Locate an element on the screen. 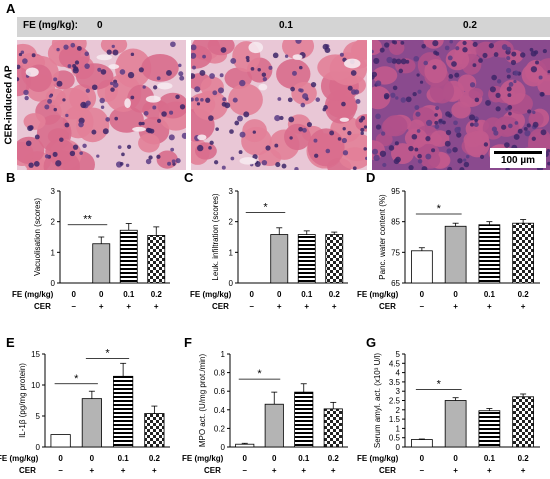 Image resolution: width=550 pixels, height=479 pixels. fe-dose-label: FE (mg/kg): is located at coordinates (50, 25).